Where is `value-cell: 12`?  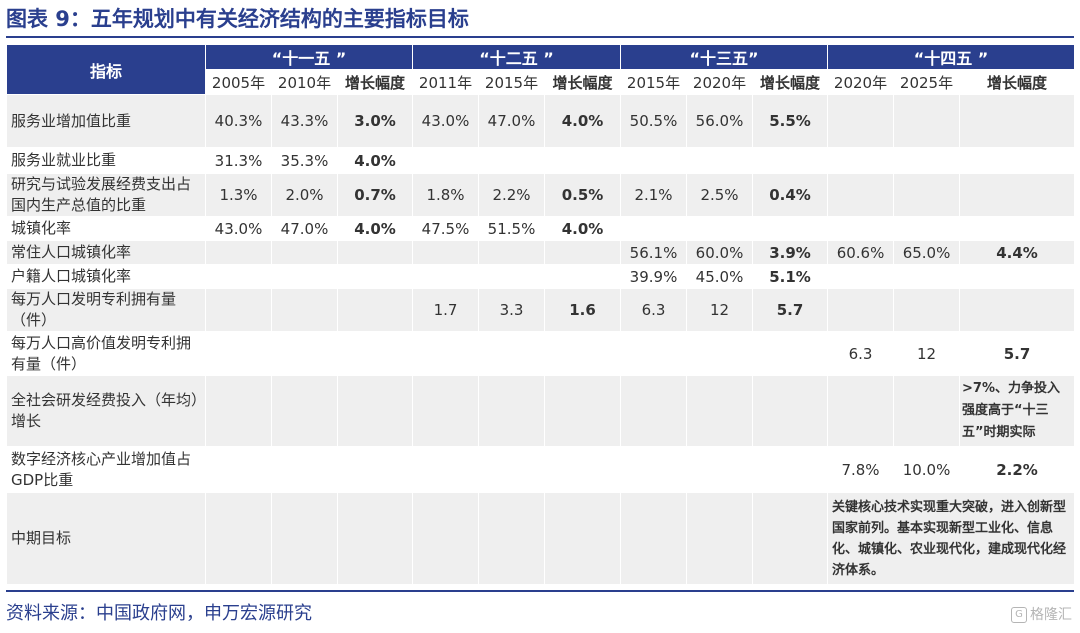 value-cell: 12 is located at coordinates (719, 310).